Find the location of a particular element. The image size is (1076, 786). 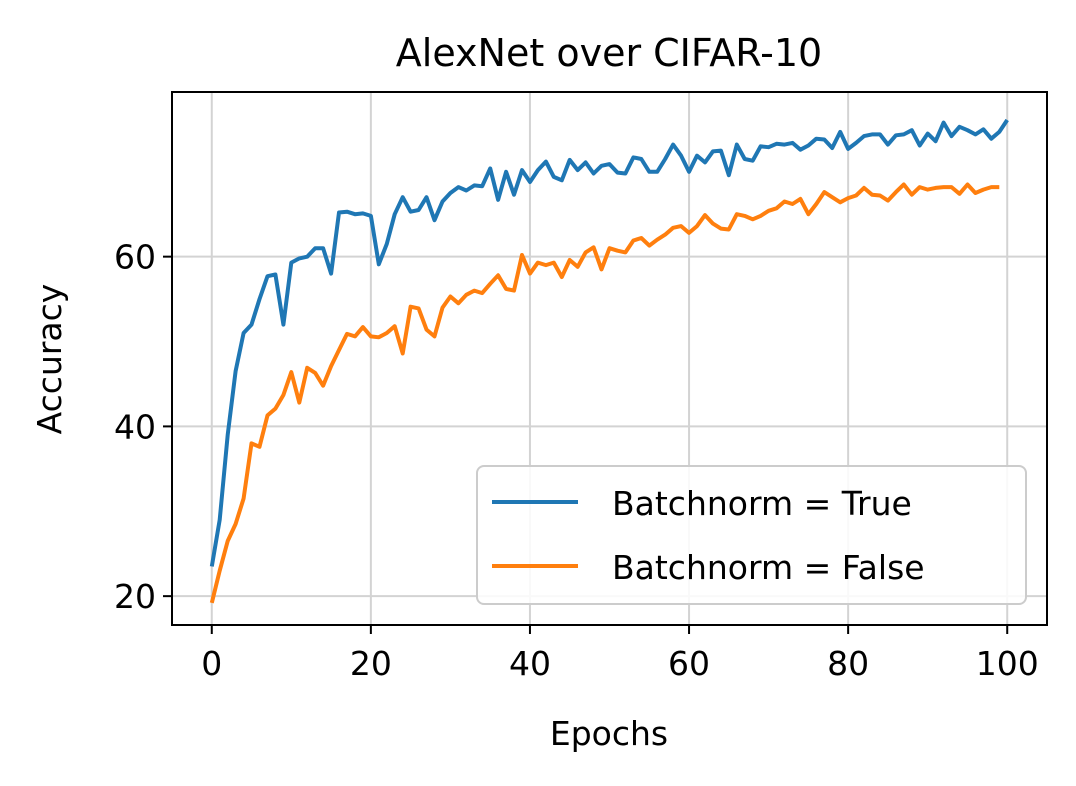

x-tick-label: 40 is located at coordinates (530, 663).